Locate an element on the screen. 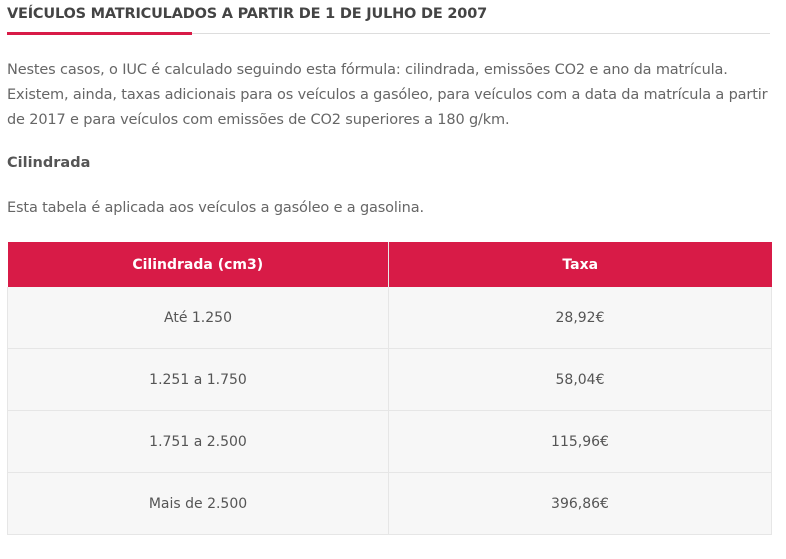  table-row: Até 1.250 28,92€ is located at coordinates (389, 318).